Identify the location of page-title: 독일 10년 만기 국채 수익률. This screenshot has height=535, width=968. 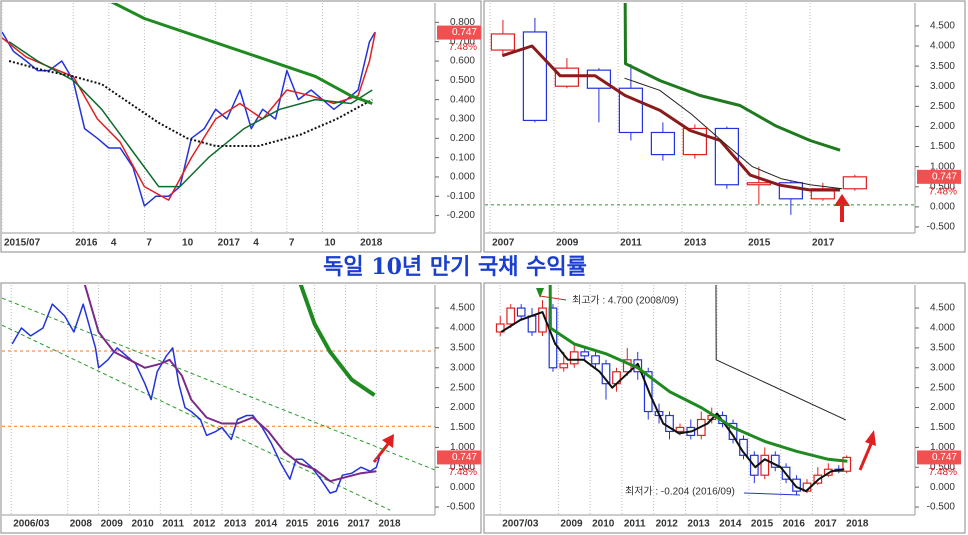
(455, 267).